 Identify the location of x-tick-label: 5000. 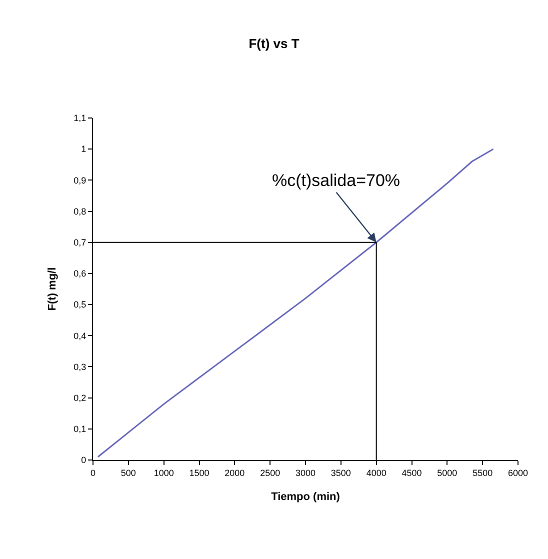
(447, 473).